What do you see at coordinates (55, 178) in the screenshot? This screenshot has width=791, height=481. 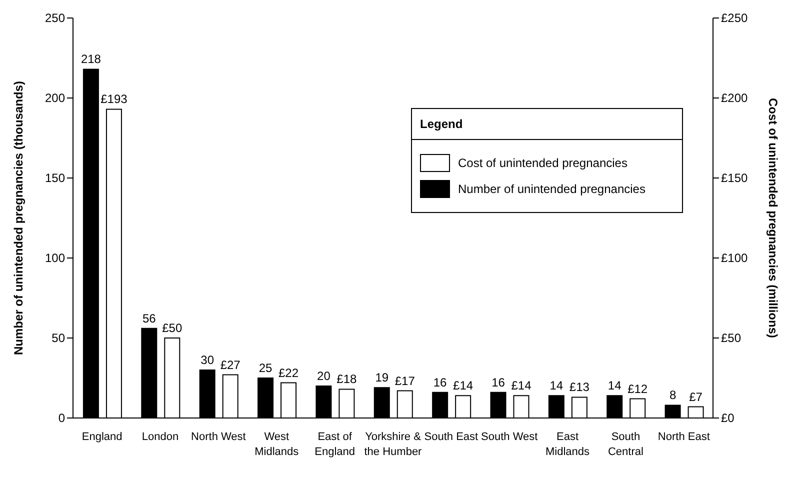 I see `y-tick-label: 150` at bounding box center [55, 178].